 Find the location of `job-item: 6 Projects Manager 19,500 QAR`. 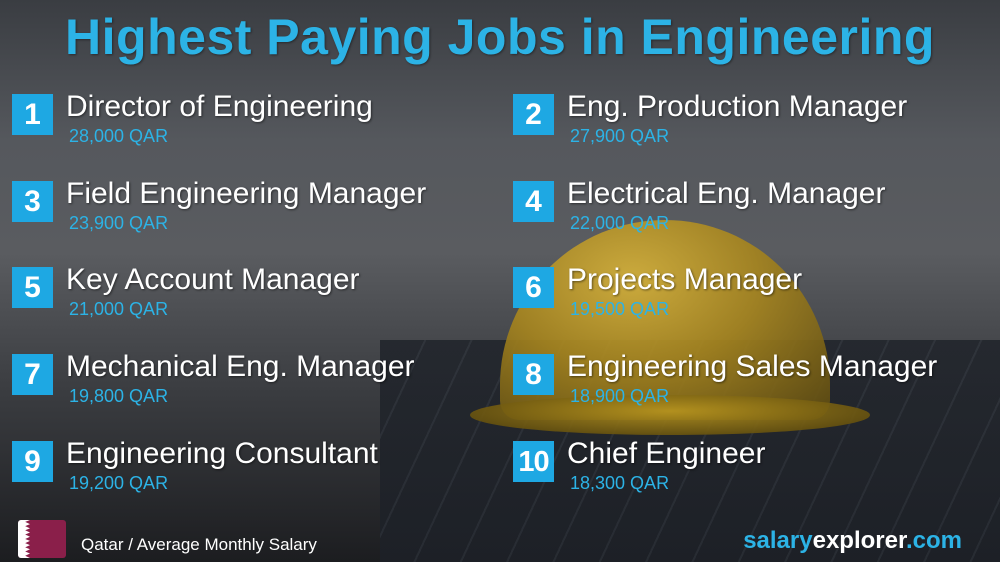

job-item: 6 Projects Manager 19,500 QAR is located at coordinates (753, 298).